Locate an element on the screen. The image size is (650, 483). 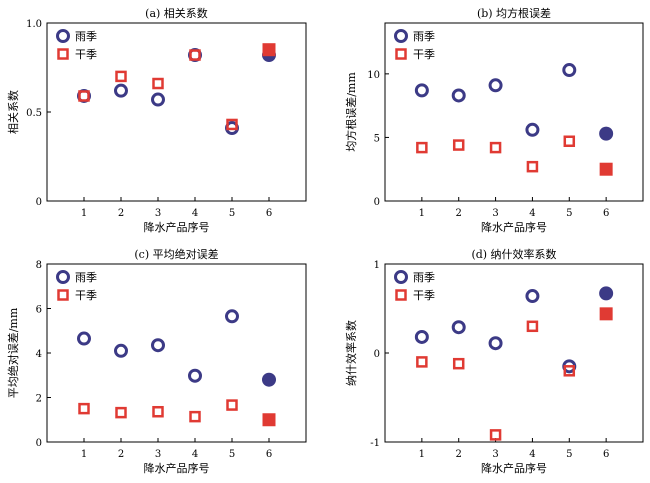
y-tick-label: 1.0 is located at coordinates (34, 24).